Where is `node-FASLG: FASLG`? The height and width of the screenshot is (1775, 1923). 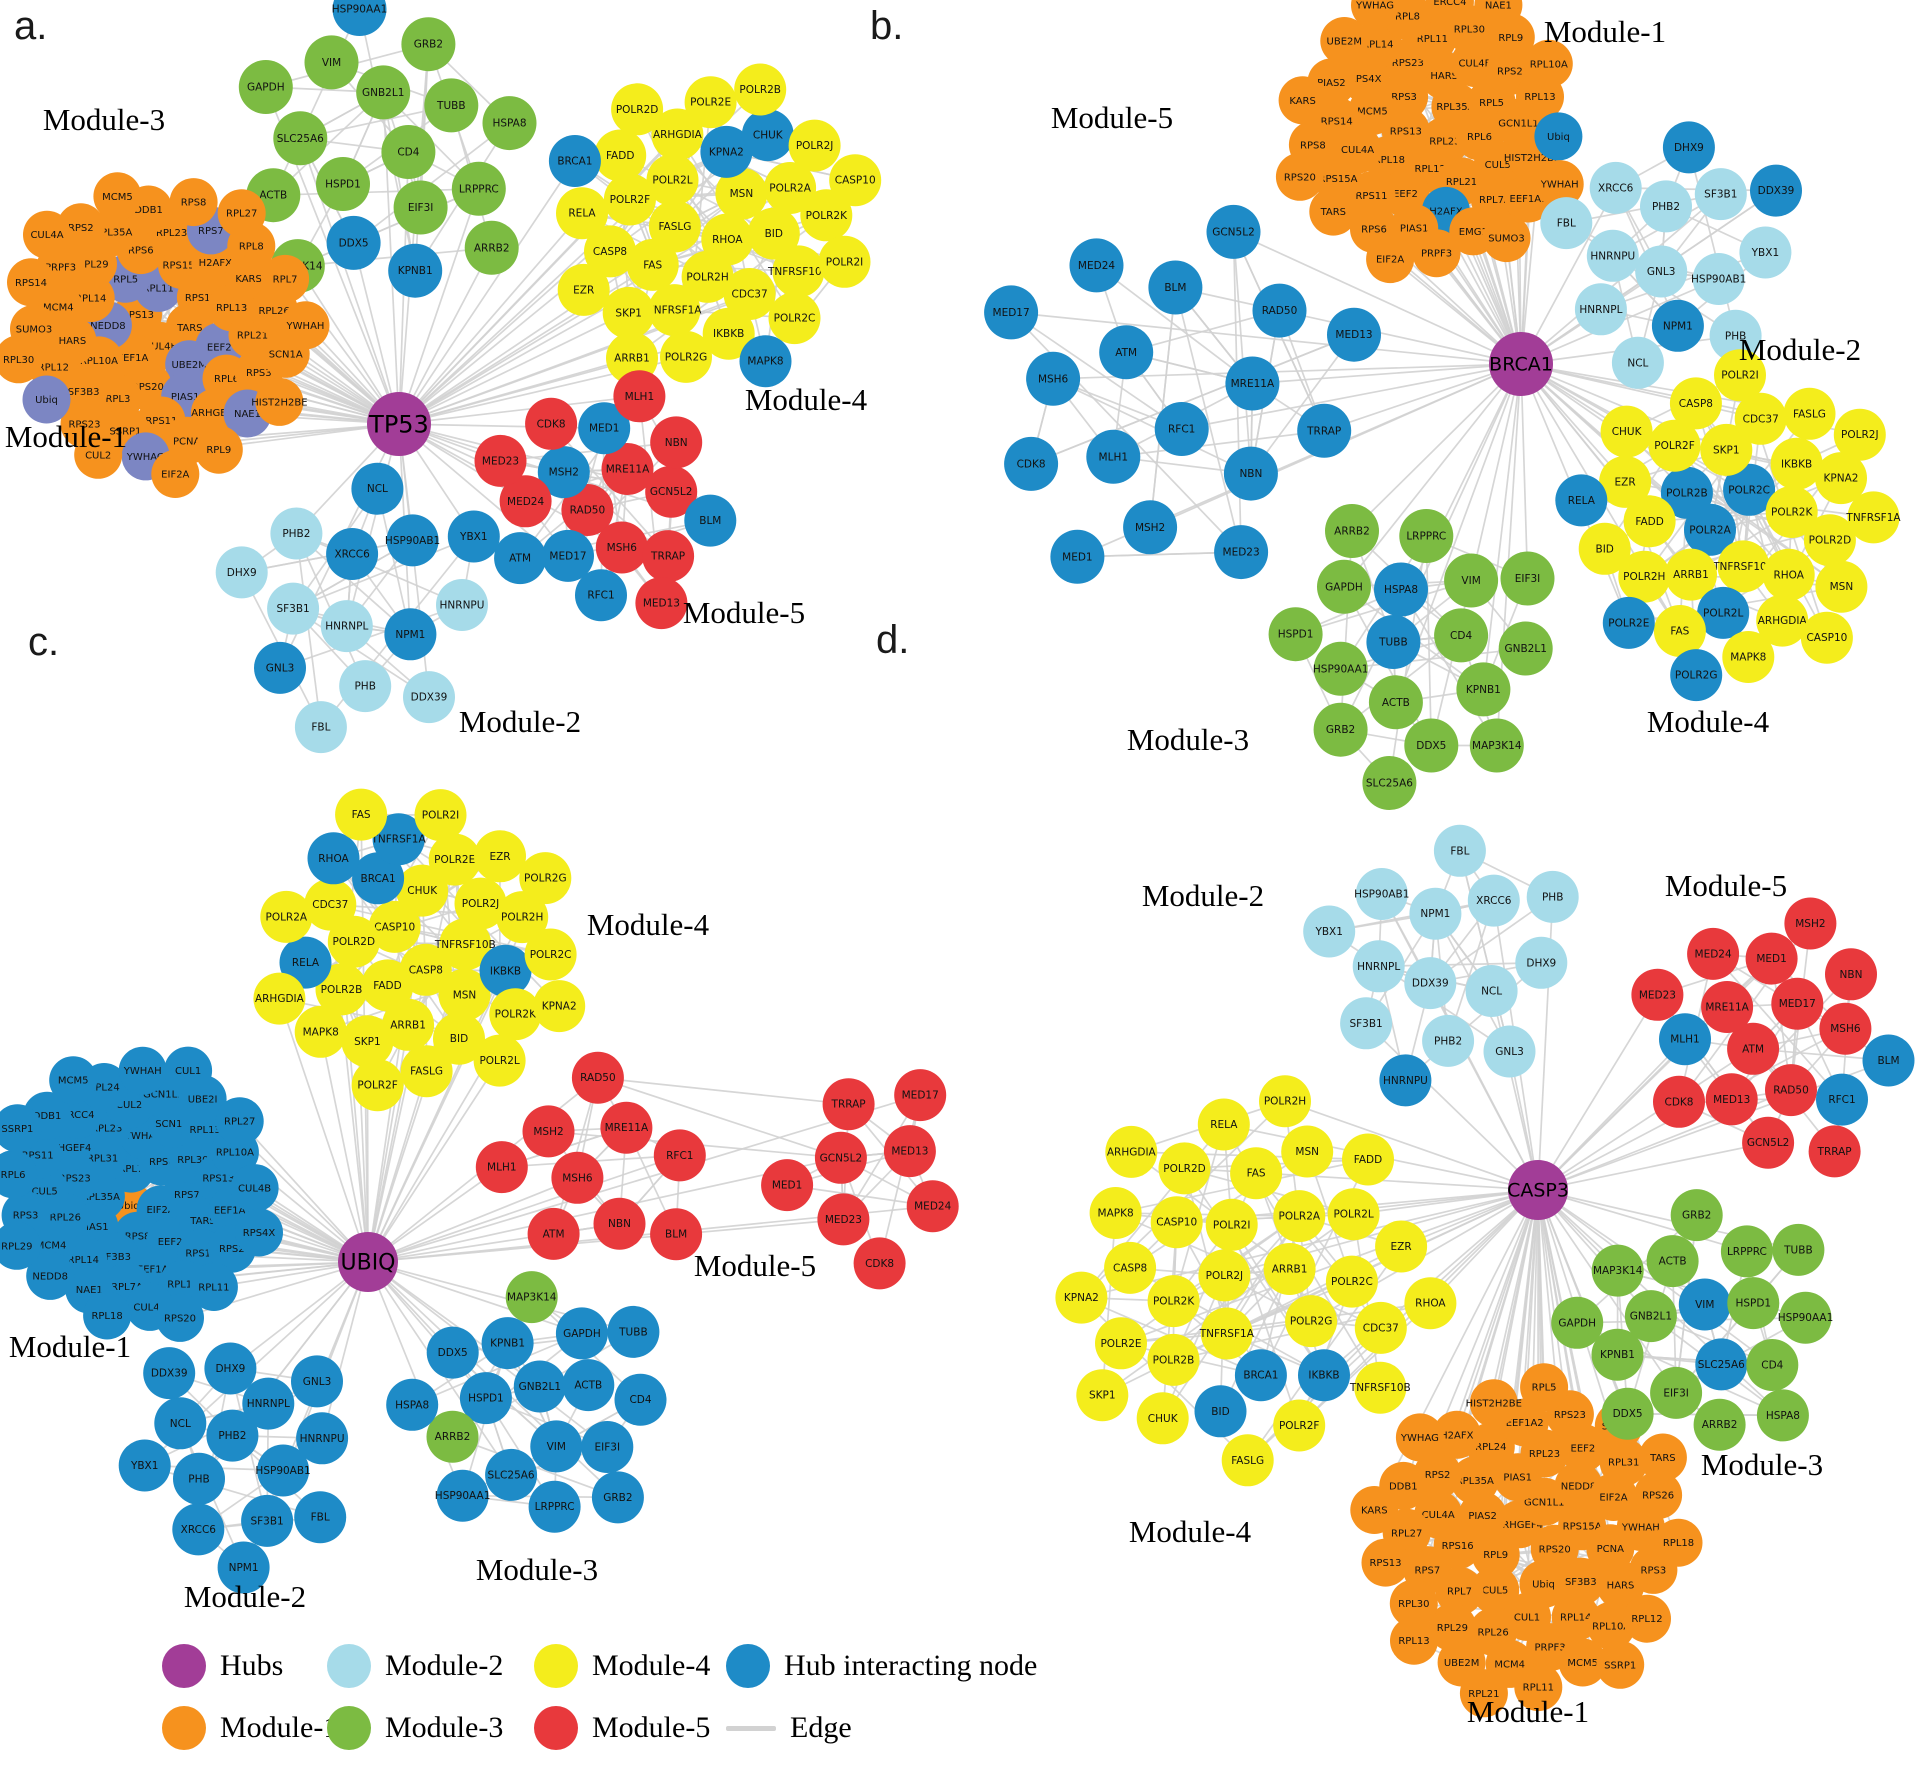
node-FASLG: FASLG is located at coordinates (1809, 413).